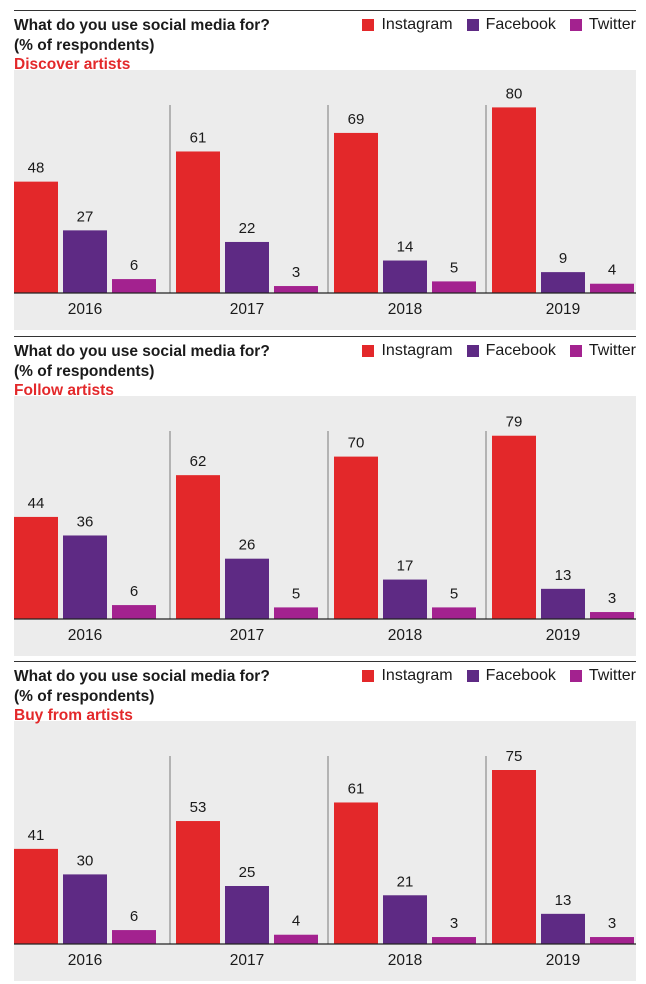 The height and width of the screenshot is (984, 646). Describe the element at coordinates (36, 168) in the screenshot. I see `data-label-instagram-2016: 48` at that location.